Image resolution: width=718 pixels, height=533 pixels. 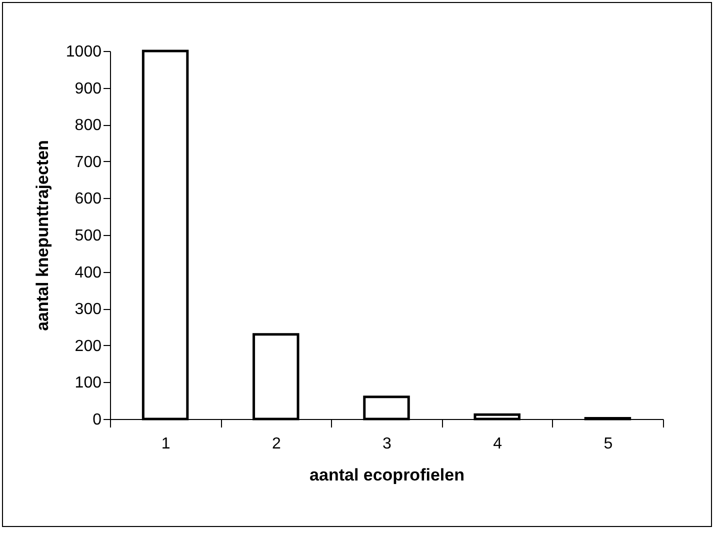 I want to click on y-tick-label: 100, so click(x=88, y=383).